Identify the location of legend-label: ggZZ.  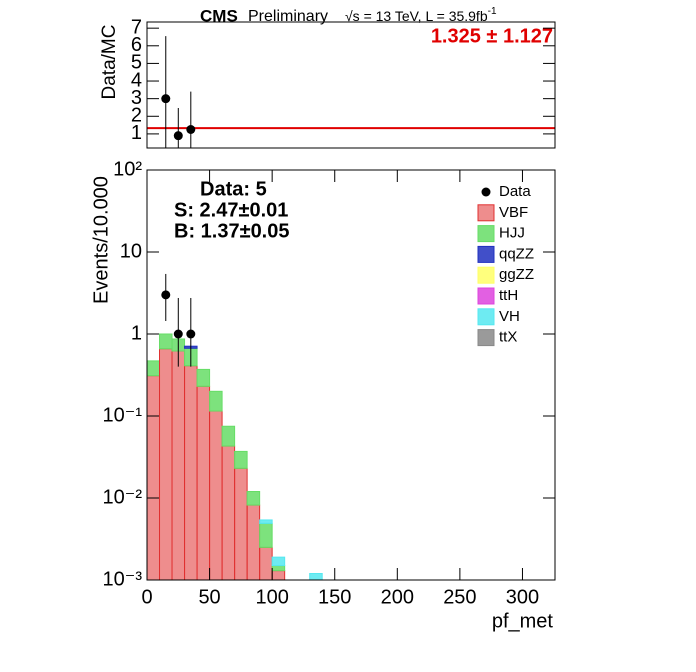
(516, 274).